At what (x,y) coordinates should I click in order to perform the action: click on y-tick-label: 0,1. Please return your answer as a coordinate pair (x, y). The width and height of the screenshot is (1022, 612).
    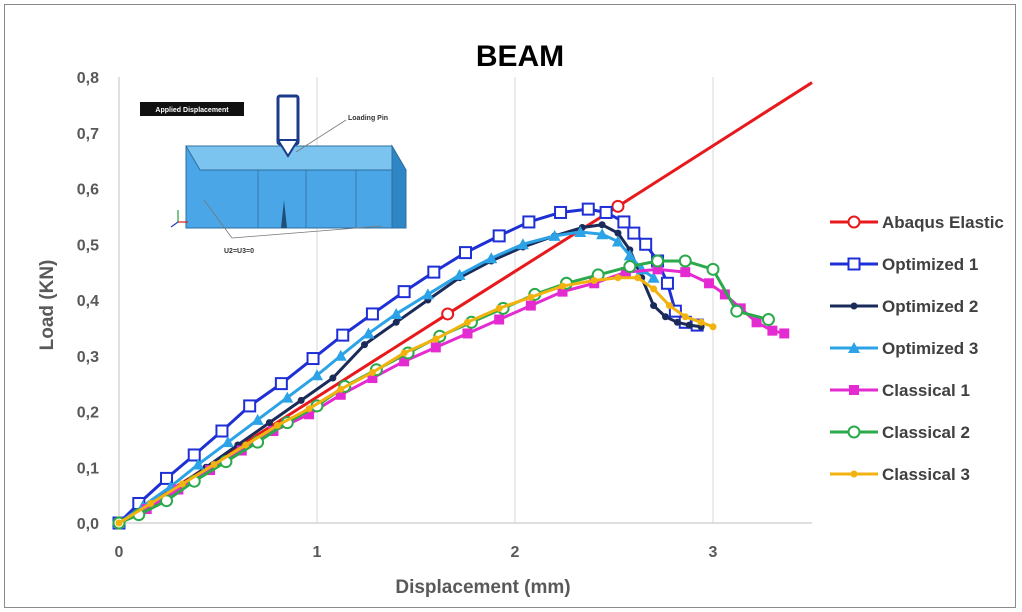
    Looking at the image, I should click on (88, 468).